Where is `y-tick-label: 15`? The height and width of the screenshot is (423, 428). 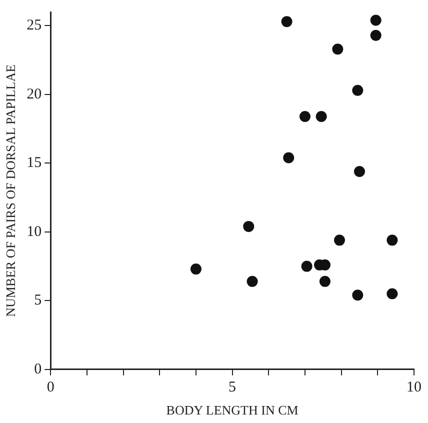
y-tick-label: 15 is located at coordinates (34, 163).